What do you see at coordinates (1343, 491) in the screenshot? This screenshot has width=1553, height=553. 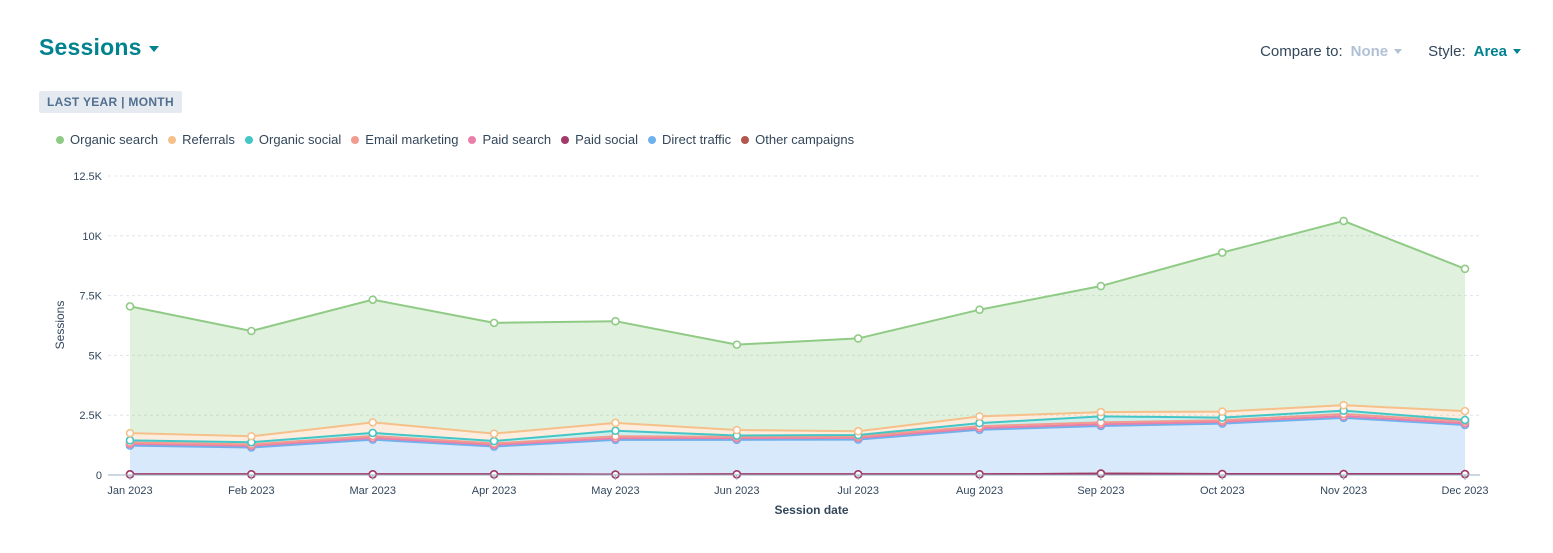 I see `x-tick-label: Nov 2023` at bounding box center [1343, 491].